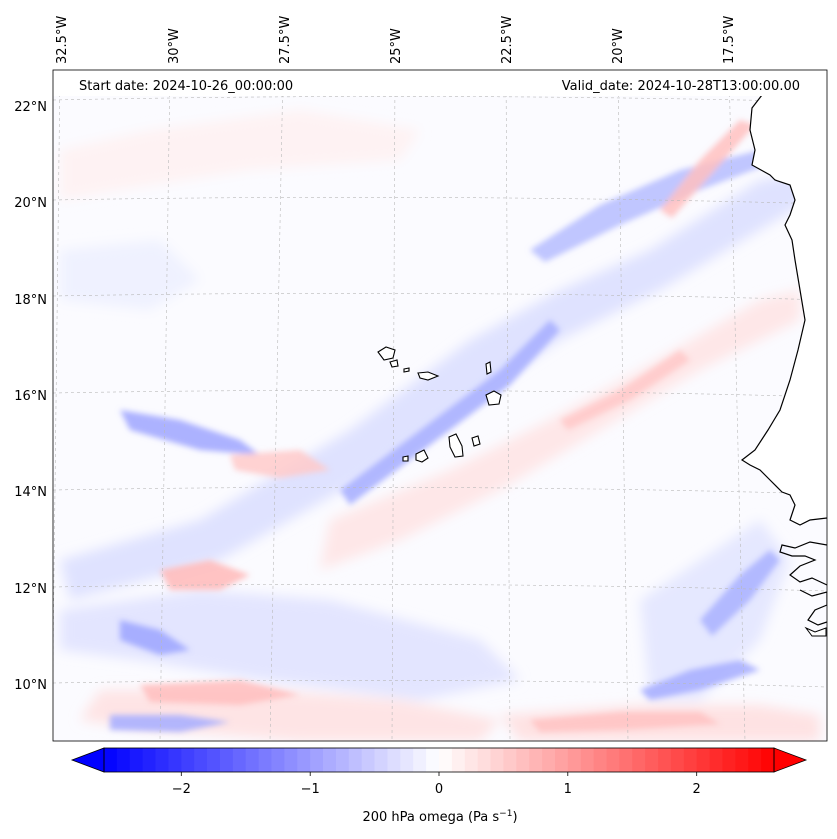  Describe the element at coordinates (30, 107) in the screenshot. I see `lat-label: 22°N` at that location.